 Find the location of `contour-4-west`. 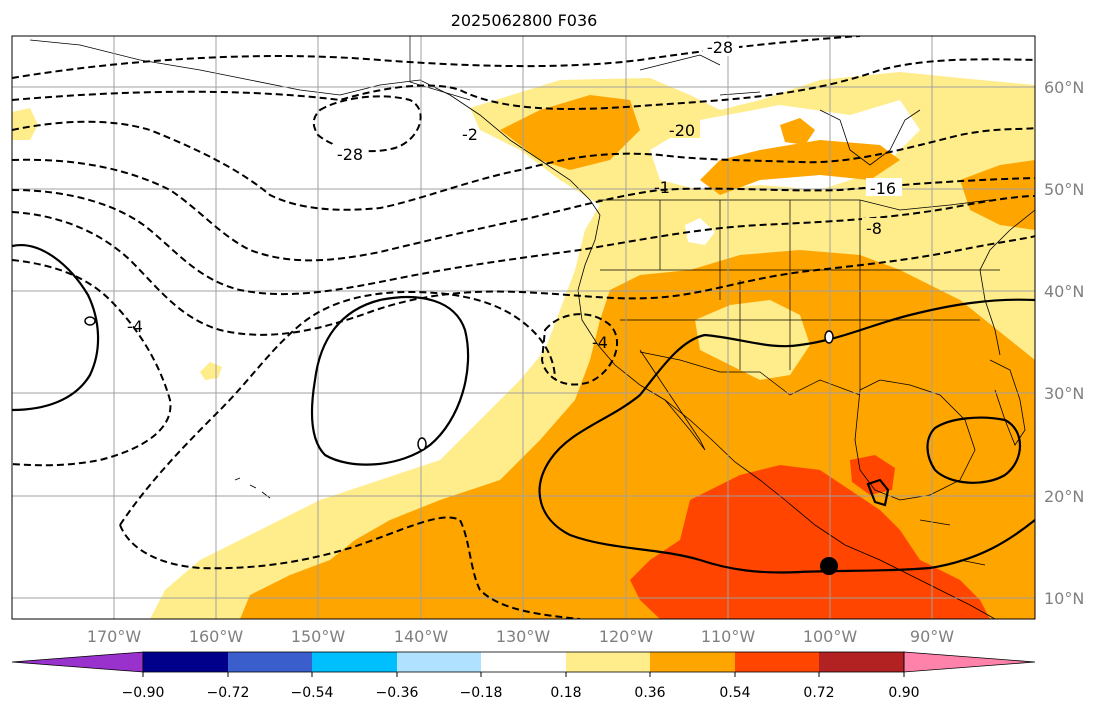

contour-4-west is located at coordinates (92, 363).